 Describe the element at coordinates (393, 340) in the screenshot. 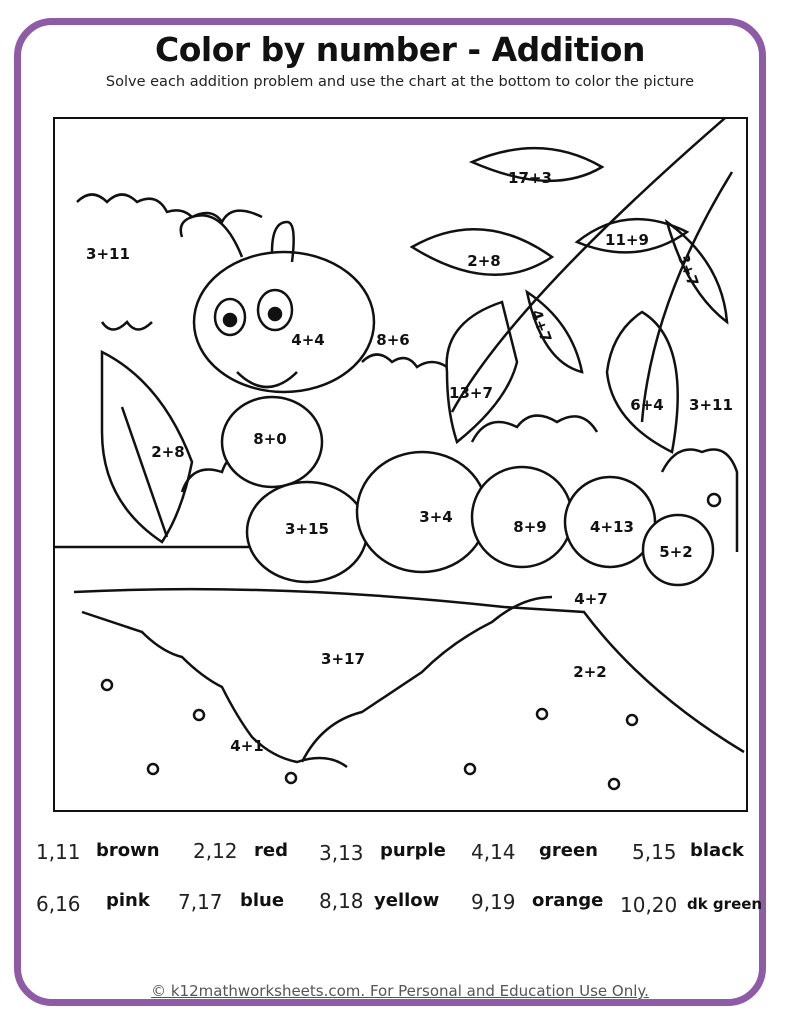

I see `problem-label: 8+6` at that location.